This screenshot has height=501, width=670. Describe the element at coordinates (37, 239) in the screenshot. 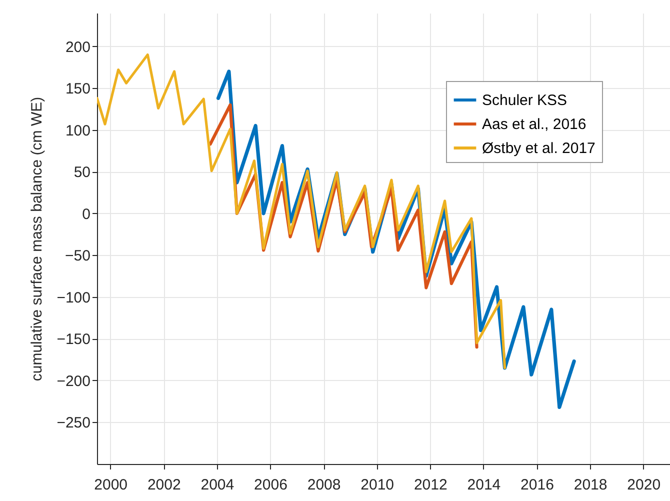

I see `y-axis-title: cumulative surface mass balance (cm WE)` at that location.